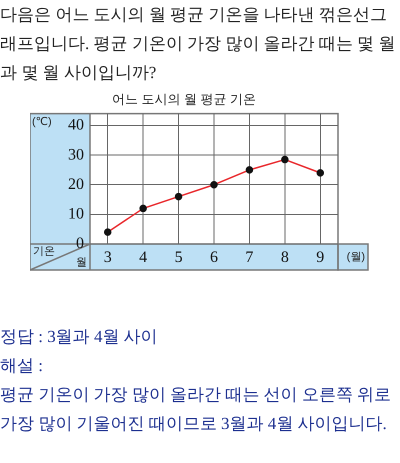 The image size is (400, 463). Describe the element at coordinates (214, 257) in the screenshot. I see `x-tick-label: 6` at that location.